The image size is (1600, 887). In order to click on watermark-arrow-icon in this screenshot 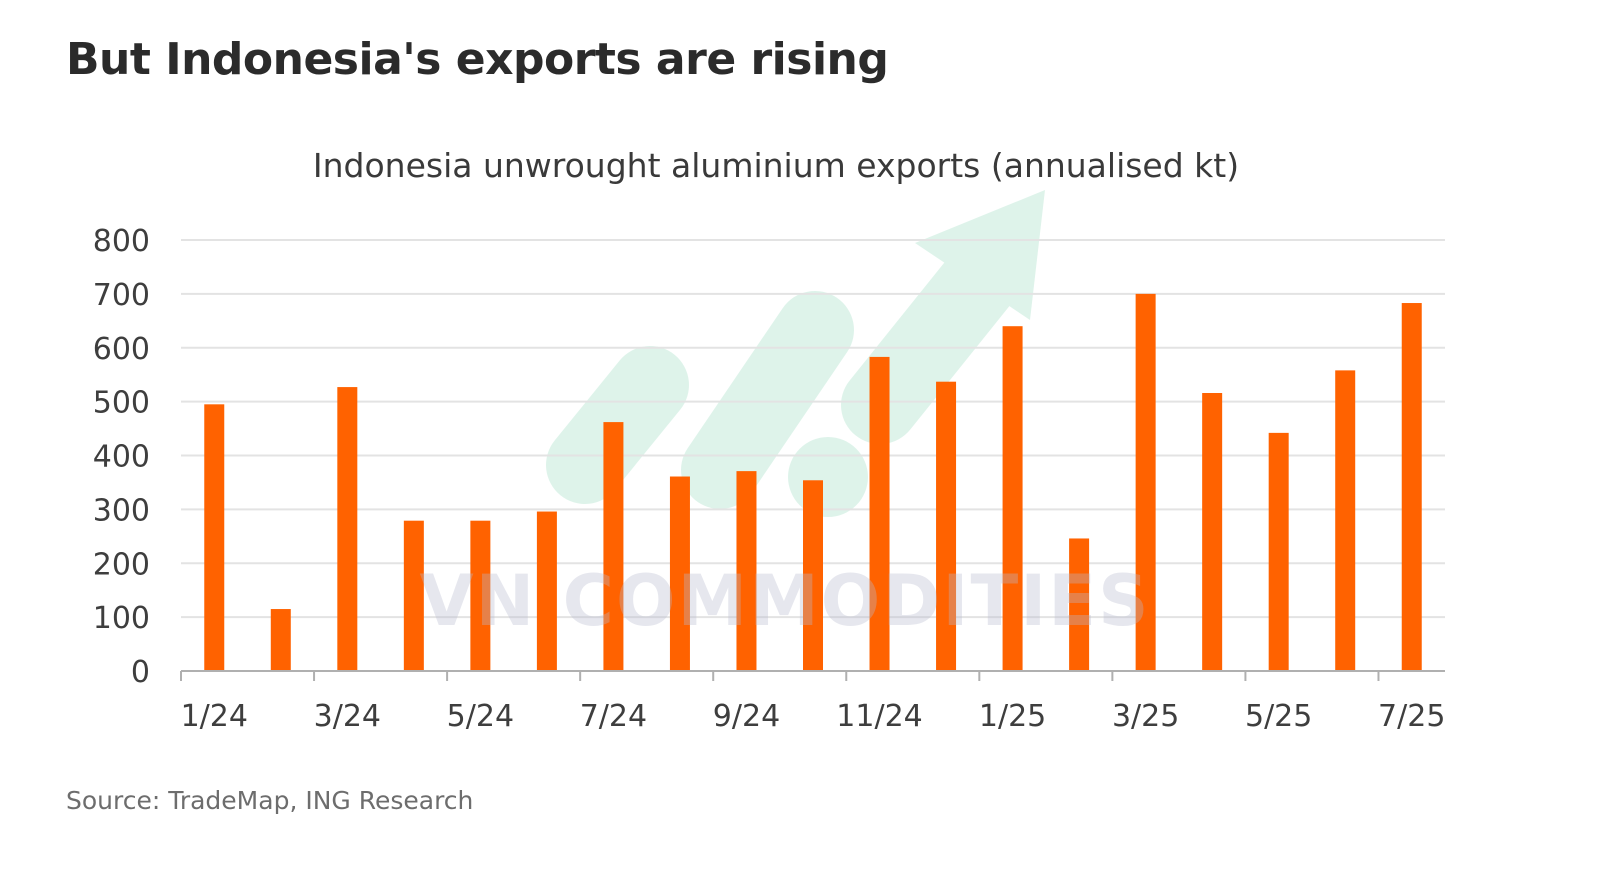, I will do `click(795, 353)`.